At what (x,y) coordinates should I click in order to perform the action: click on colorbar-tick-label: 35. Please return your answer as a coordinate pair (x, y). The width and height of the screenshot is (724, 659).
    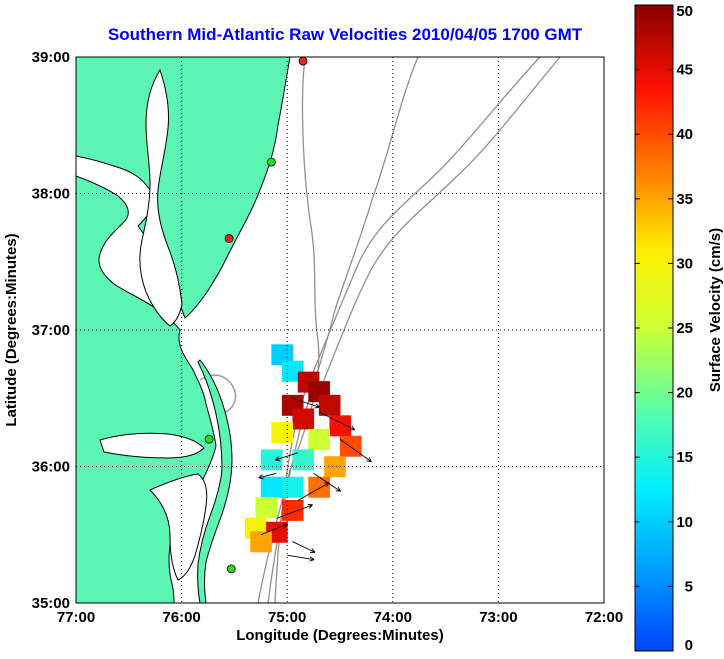
    Looking at the image, I should click on (684, 199).